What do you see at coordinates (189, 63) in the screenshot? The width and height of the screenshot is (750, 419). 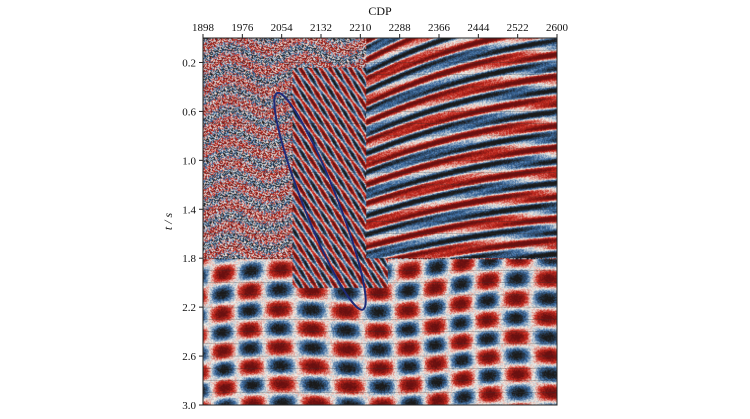 I see `y-tick-label: 0.2` at bounding box center [189, 63].